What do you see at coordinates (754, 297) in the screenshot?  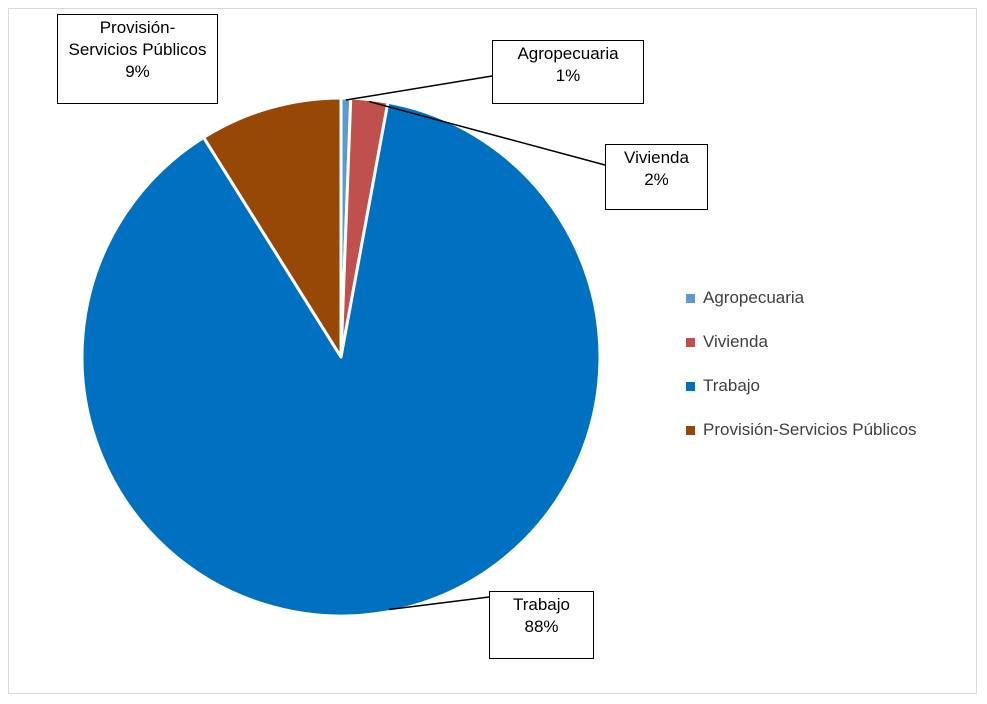 I see `legend-label-agropecuaria: Agropecuaria` at bounding box center [754, 297].